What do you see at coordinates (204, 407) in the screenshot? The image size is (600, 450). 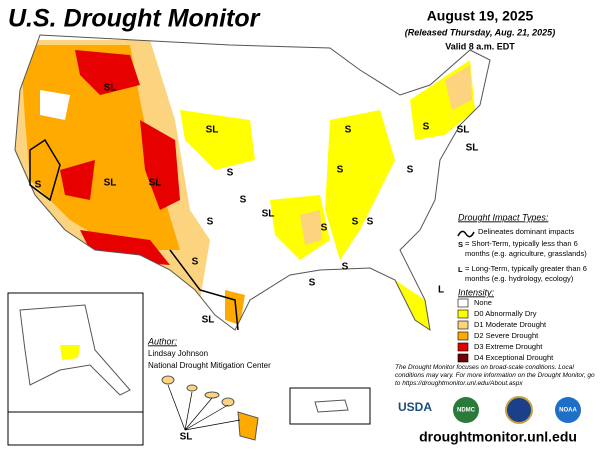 I see `leader-lines` at bounding box center [204, 407].